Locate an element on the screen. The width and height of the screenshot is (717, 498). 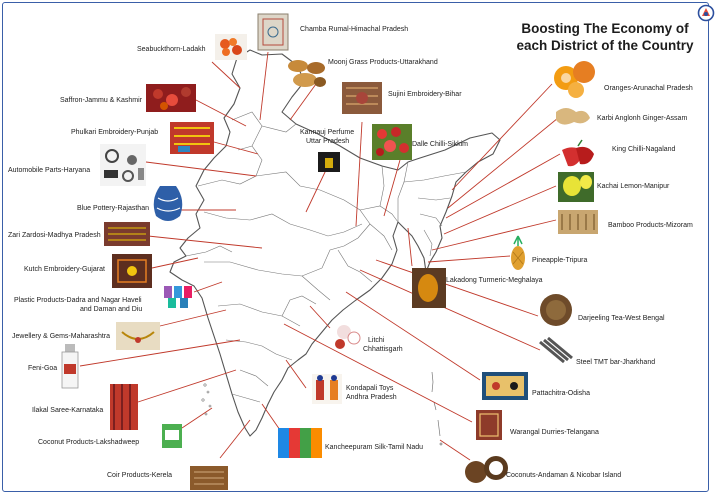
label-pattachitra: Pattachitra-Odisha is located at coordinates (561, 393).